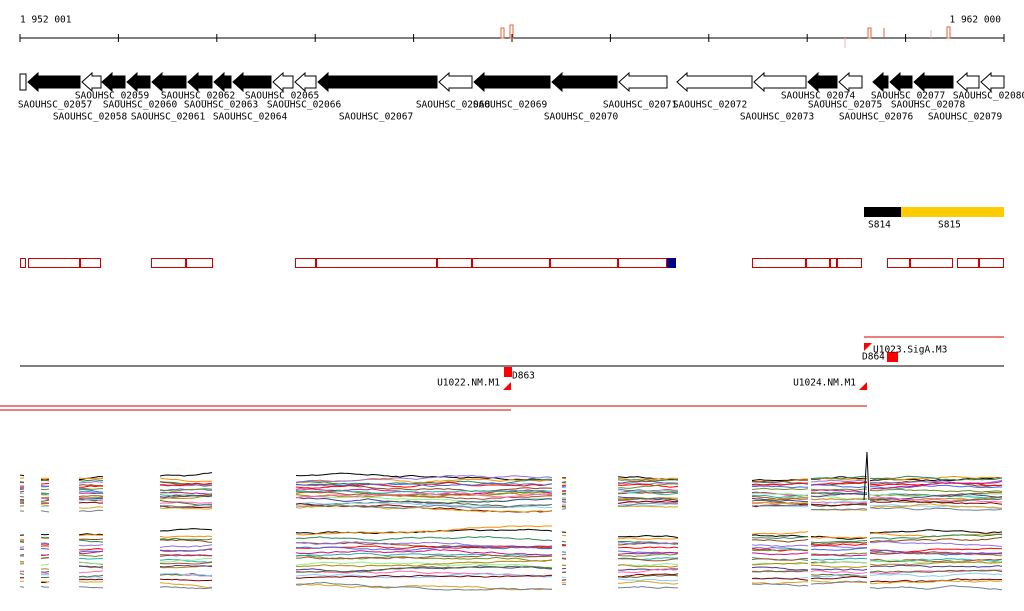 This screenshot has height=611, width=1024. Describe the element at coordinates (671, 263) in the screenshot. I see `region-marker` at that location.